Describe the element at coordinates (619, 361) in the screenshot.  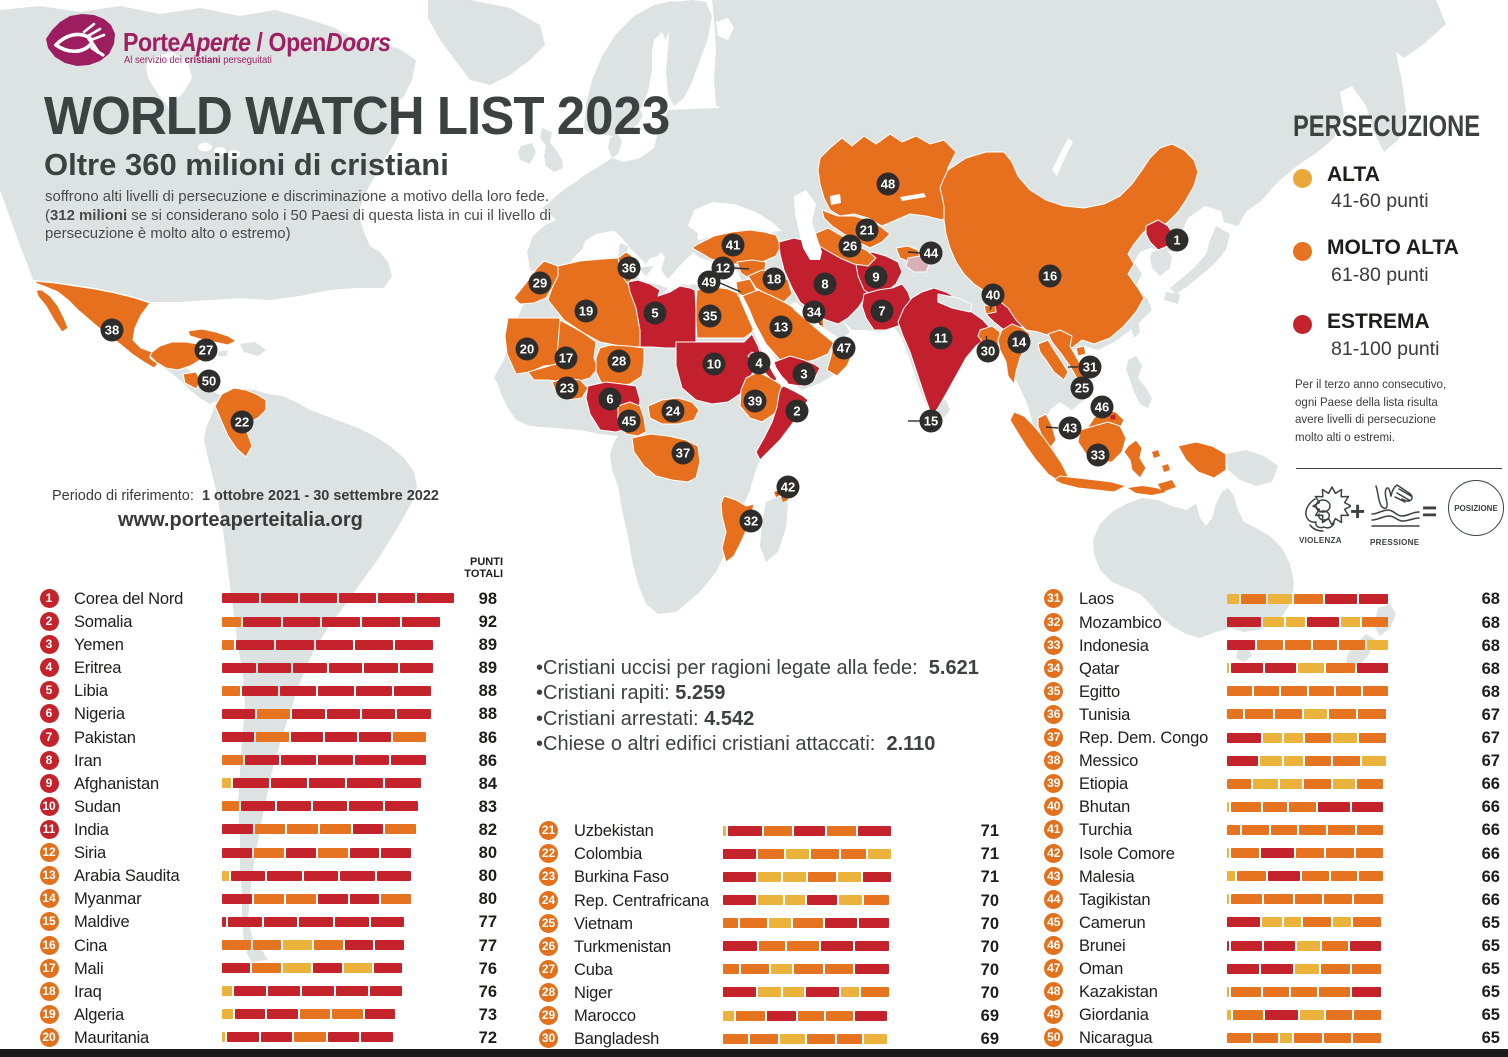
I see `svg-text: 28` at that location.